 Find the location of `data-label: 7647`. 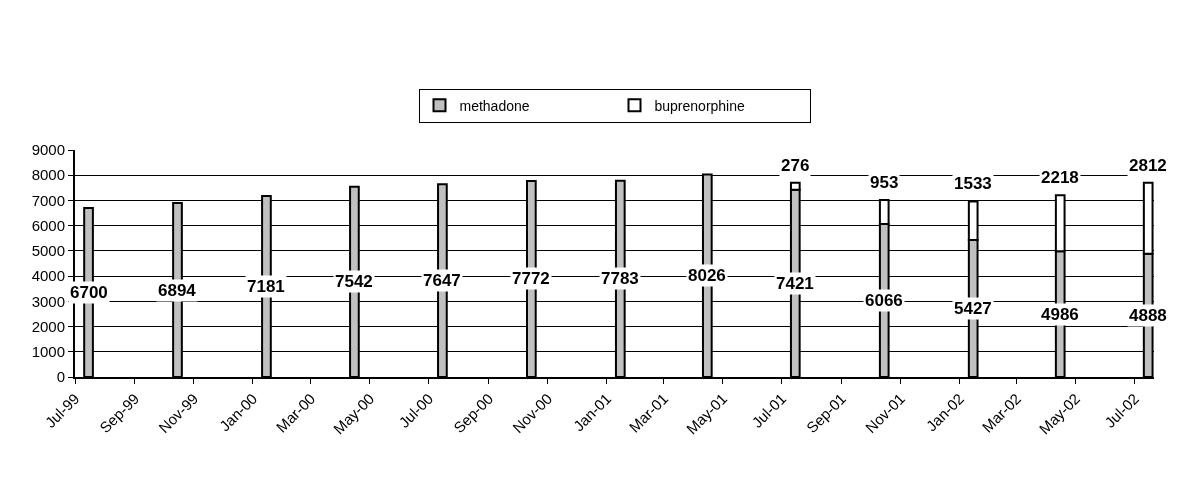

data-label: 7647 is located at coordinates (442, 280).